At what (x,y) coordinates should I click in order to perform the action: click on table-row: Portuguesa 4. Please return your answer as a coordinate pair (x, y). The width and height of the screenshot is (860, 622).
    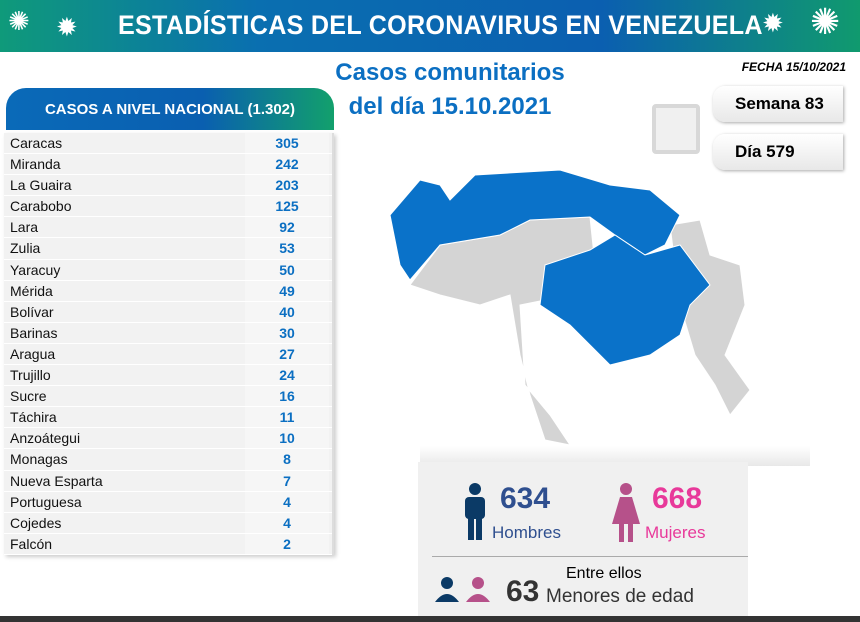
    Looking at the image, I should click on (168, 502).